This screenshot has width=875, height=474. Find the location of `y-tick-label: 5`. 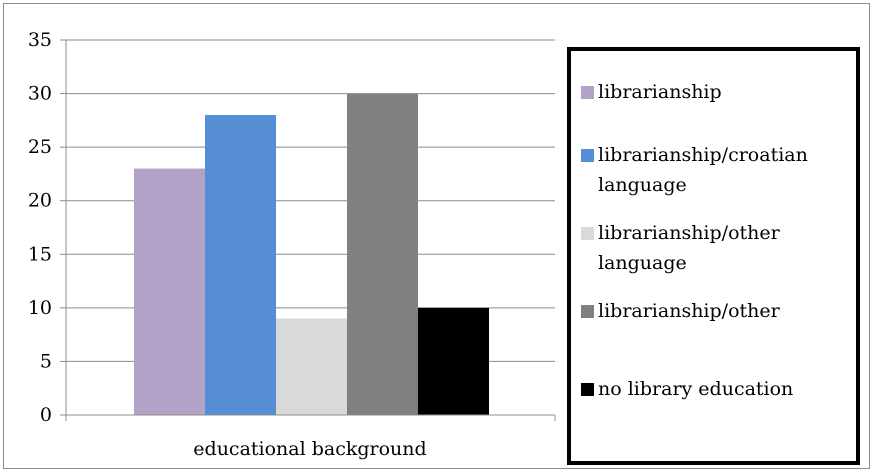

y-tick-label: 5 is located at coordinates (46, 361).